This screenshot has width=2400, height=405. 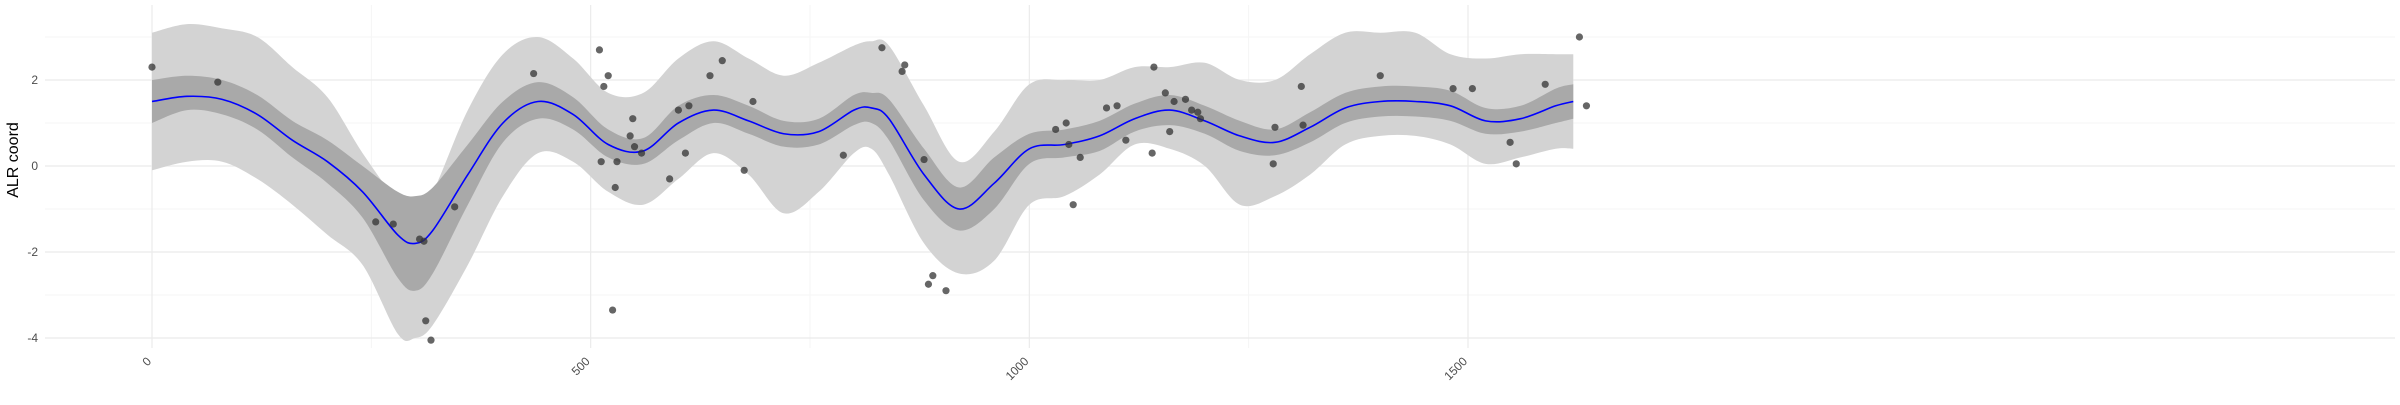 I want to click on y-tick-label: -2, so click(x=32, y=252).